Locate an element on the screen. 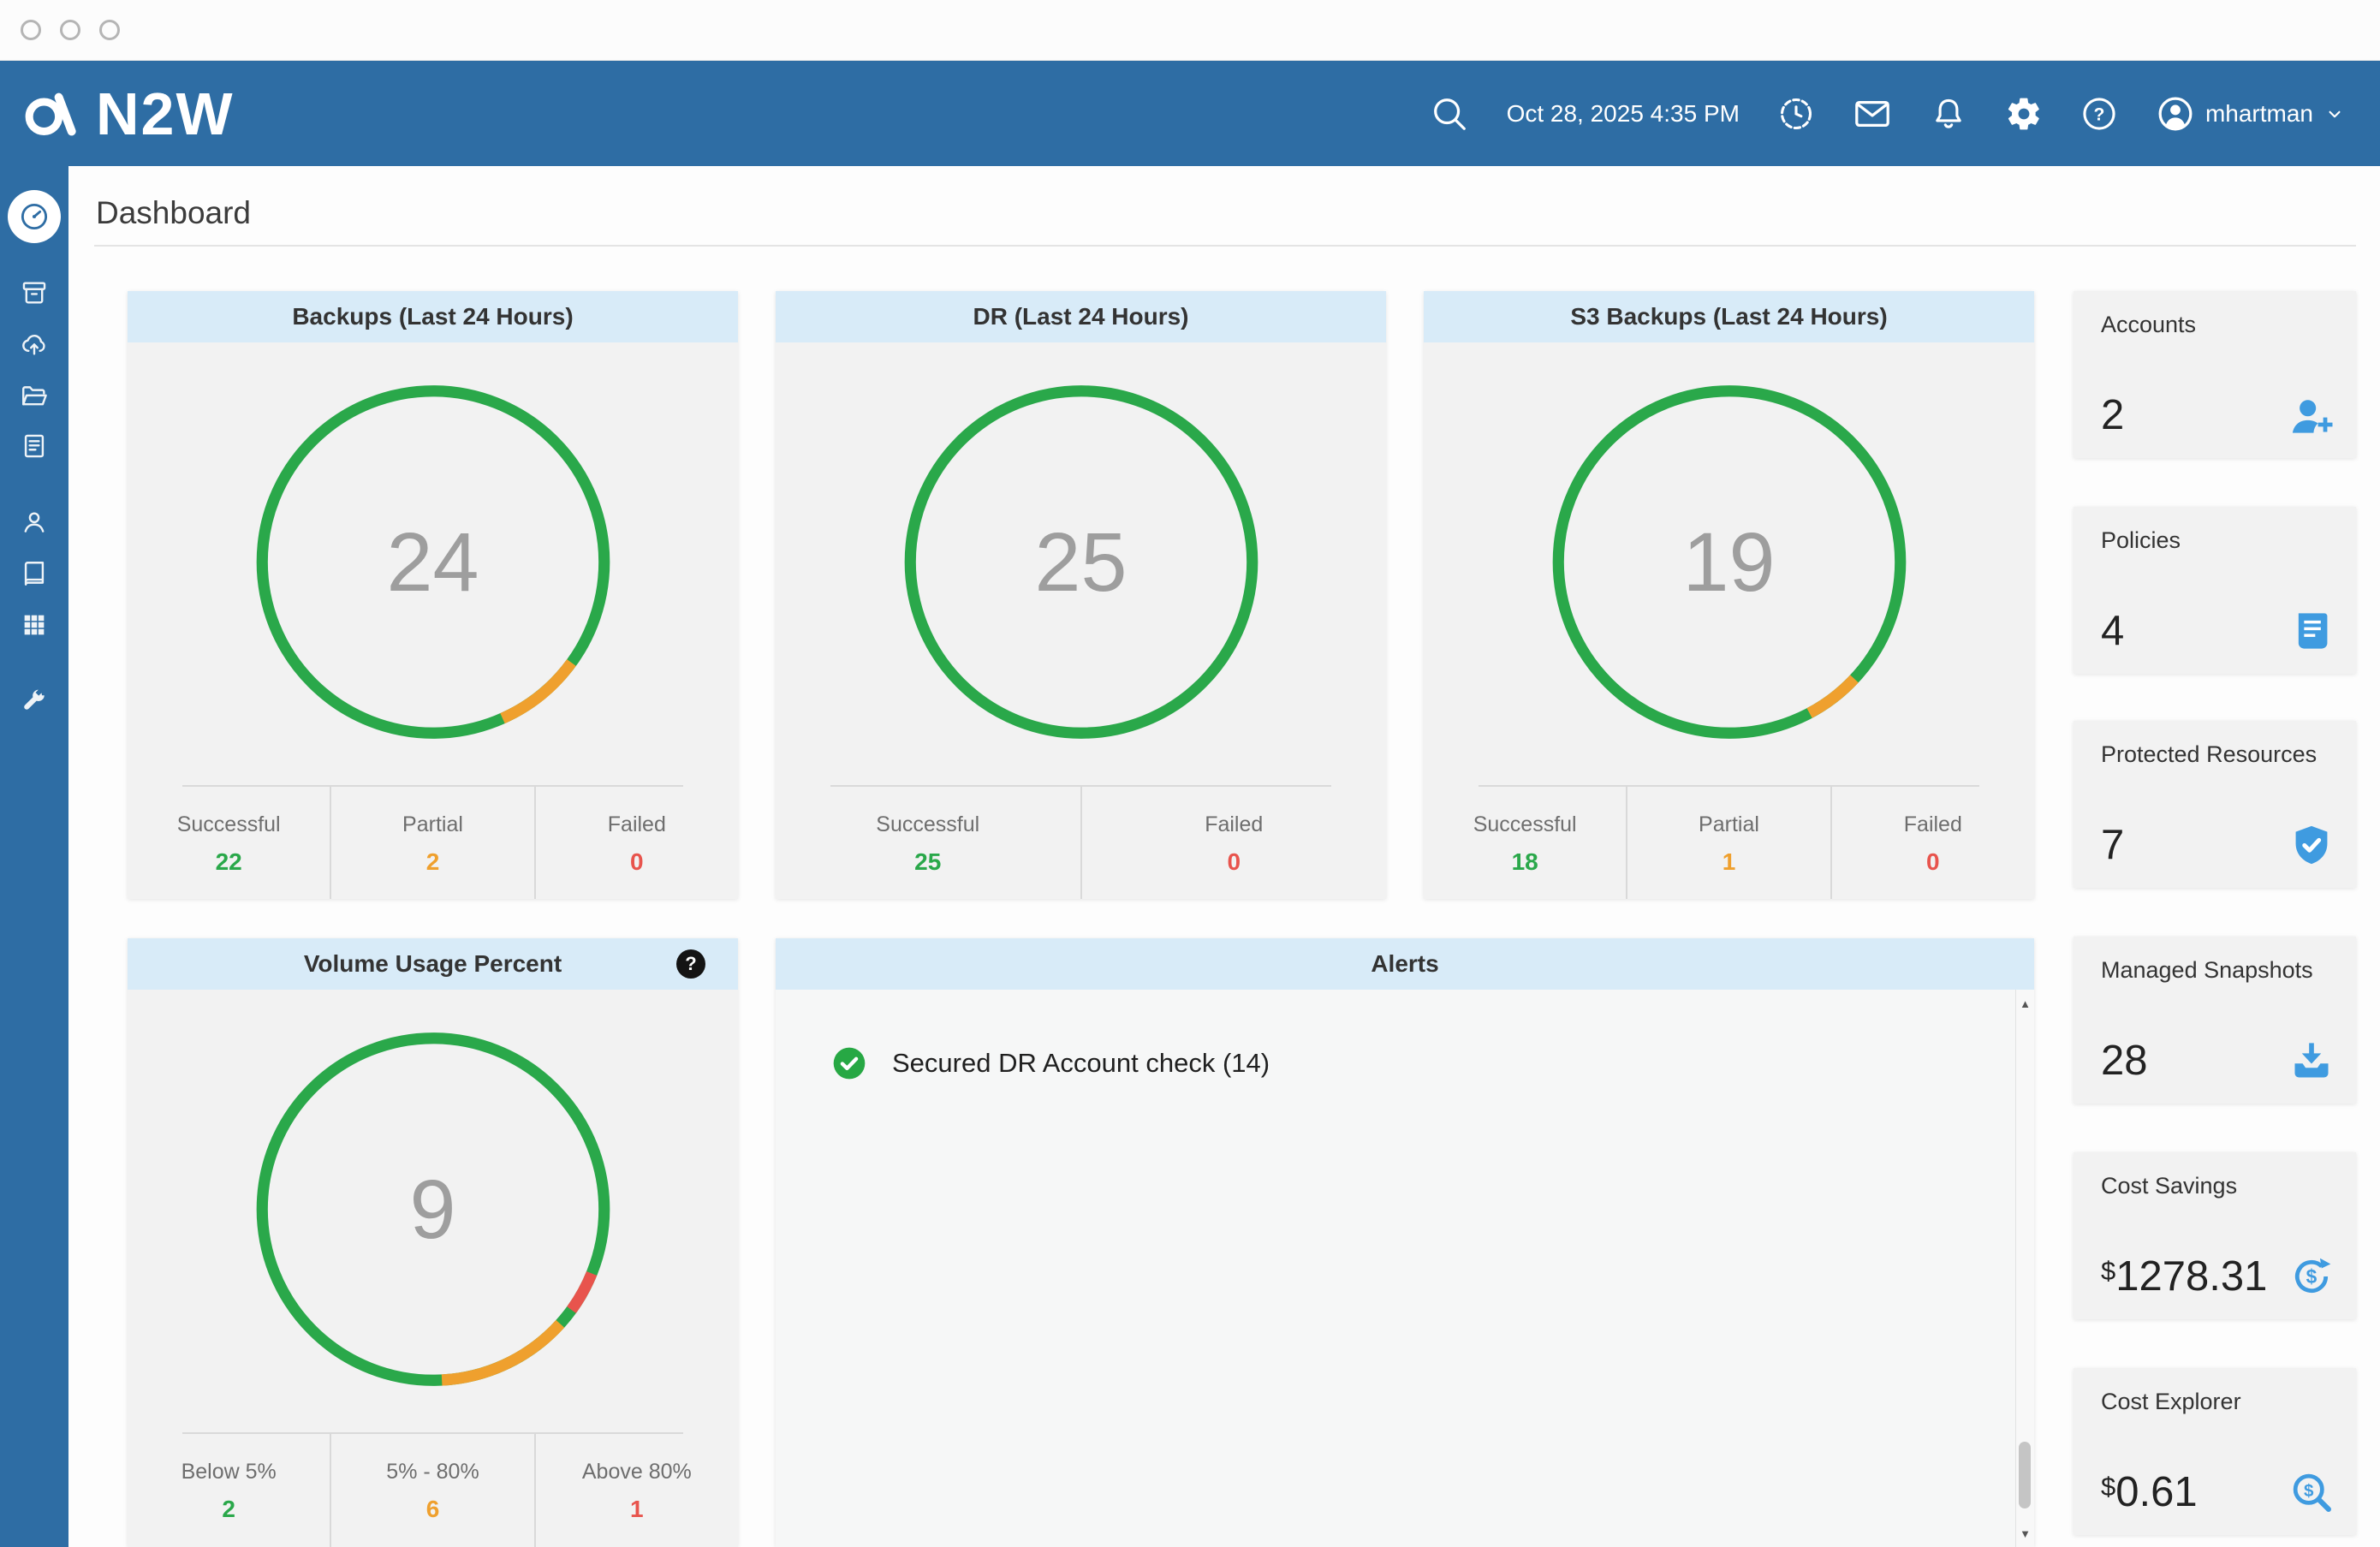 The width and height of the screenshot is (2380, 1547). sidebar-item-accounts is located at coordinates (34, 524).